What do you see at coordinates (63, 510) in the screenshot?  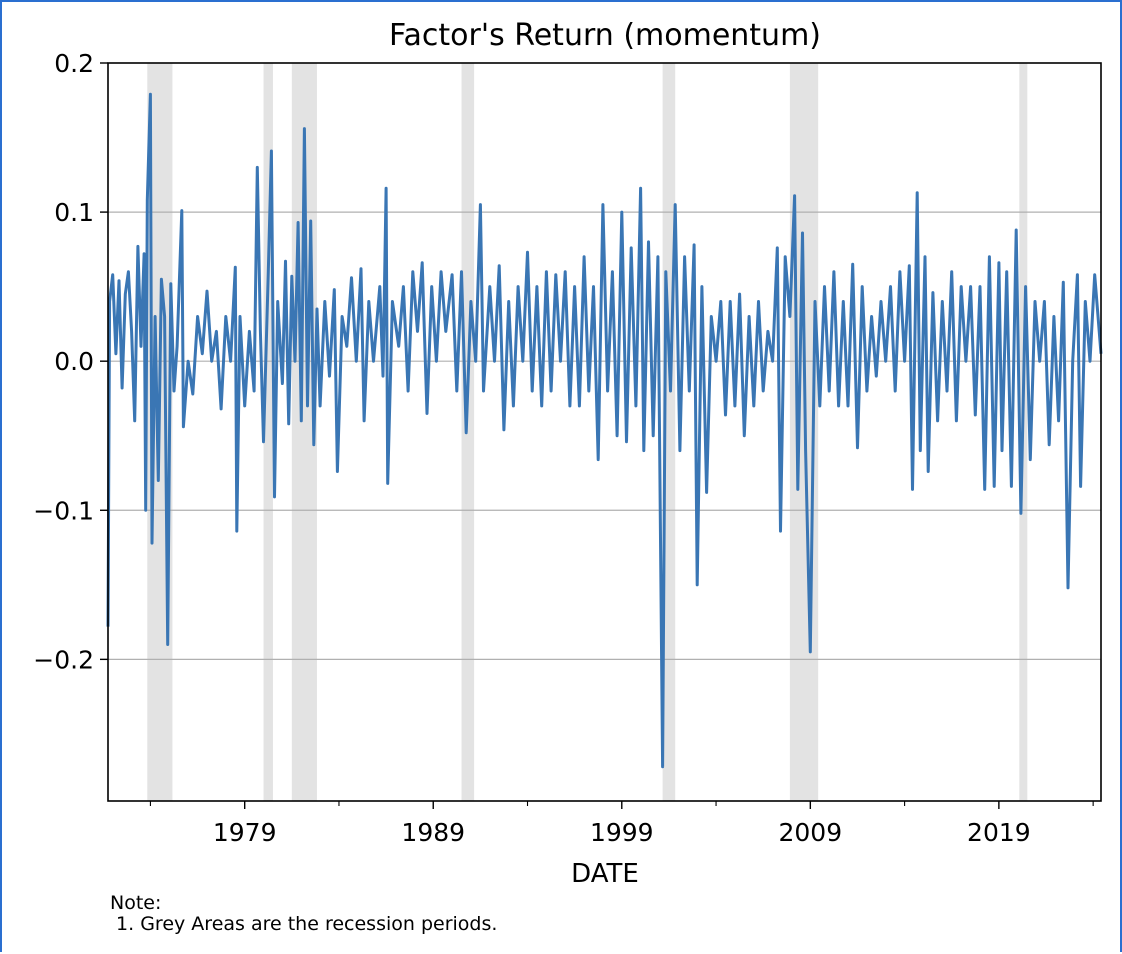 I see `y-tick-label: −0.1` at bounding box center [63, 510].